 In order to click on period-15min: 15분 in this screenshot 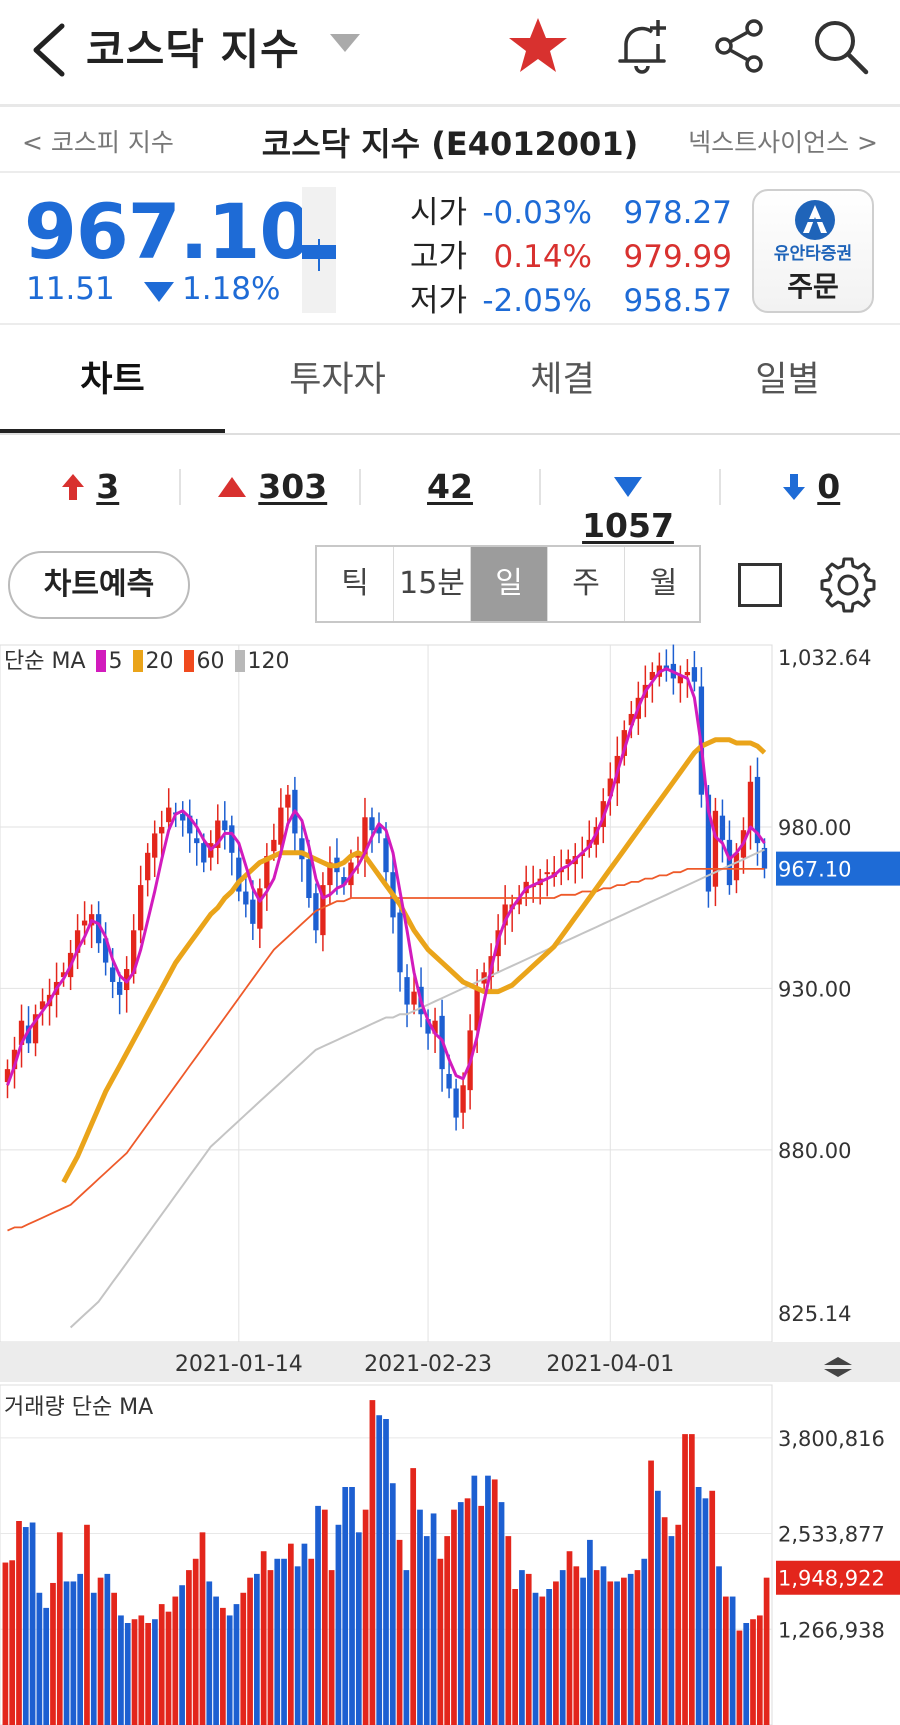, I will do `click(432, 584)`.